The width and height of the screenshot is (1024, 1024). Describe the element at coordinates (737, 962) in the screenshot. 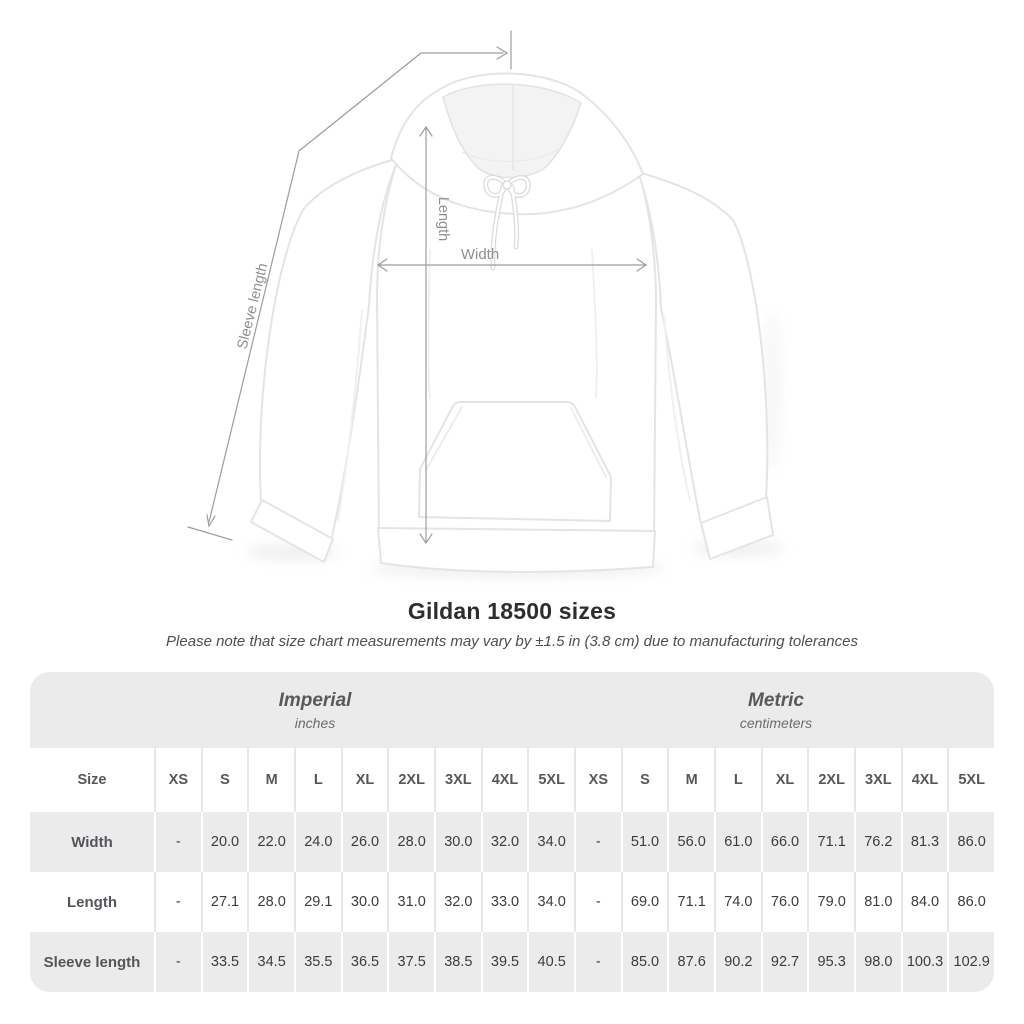

I see `table-cell: 90.2` at that location.